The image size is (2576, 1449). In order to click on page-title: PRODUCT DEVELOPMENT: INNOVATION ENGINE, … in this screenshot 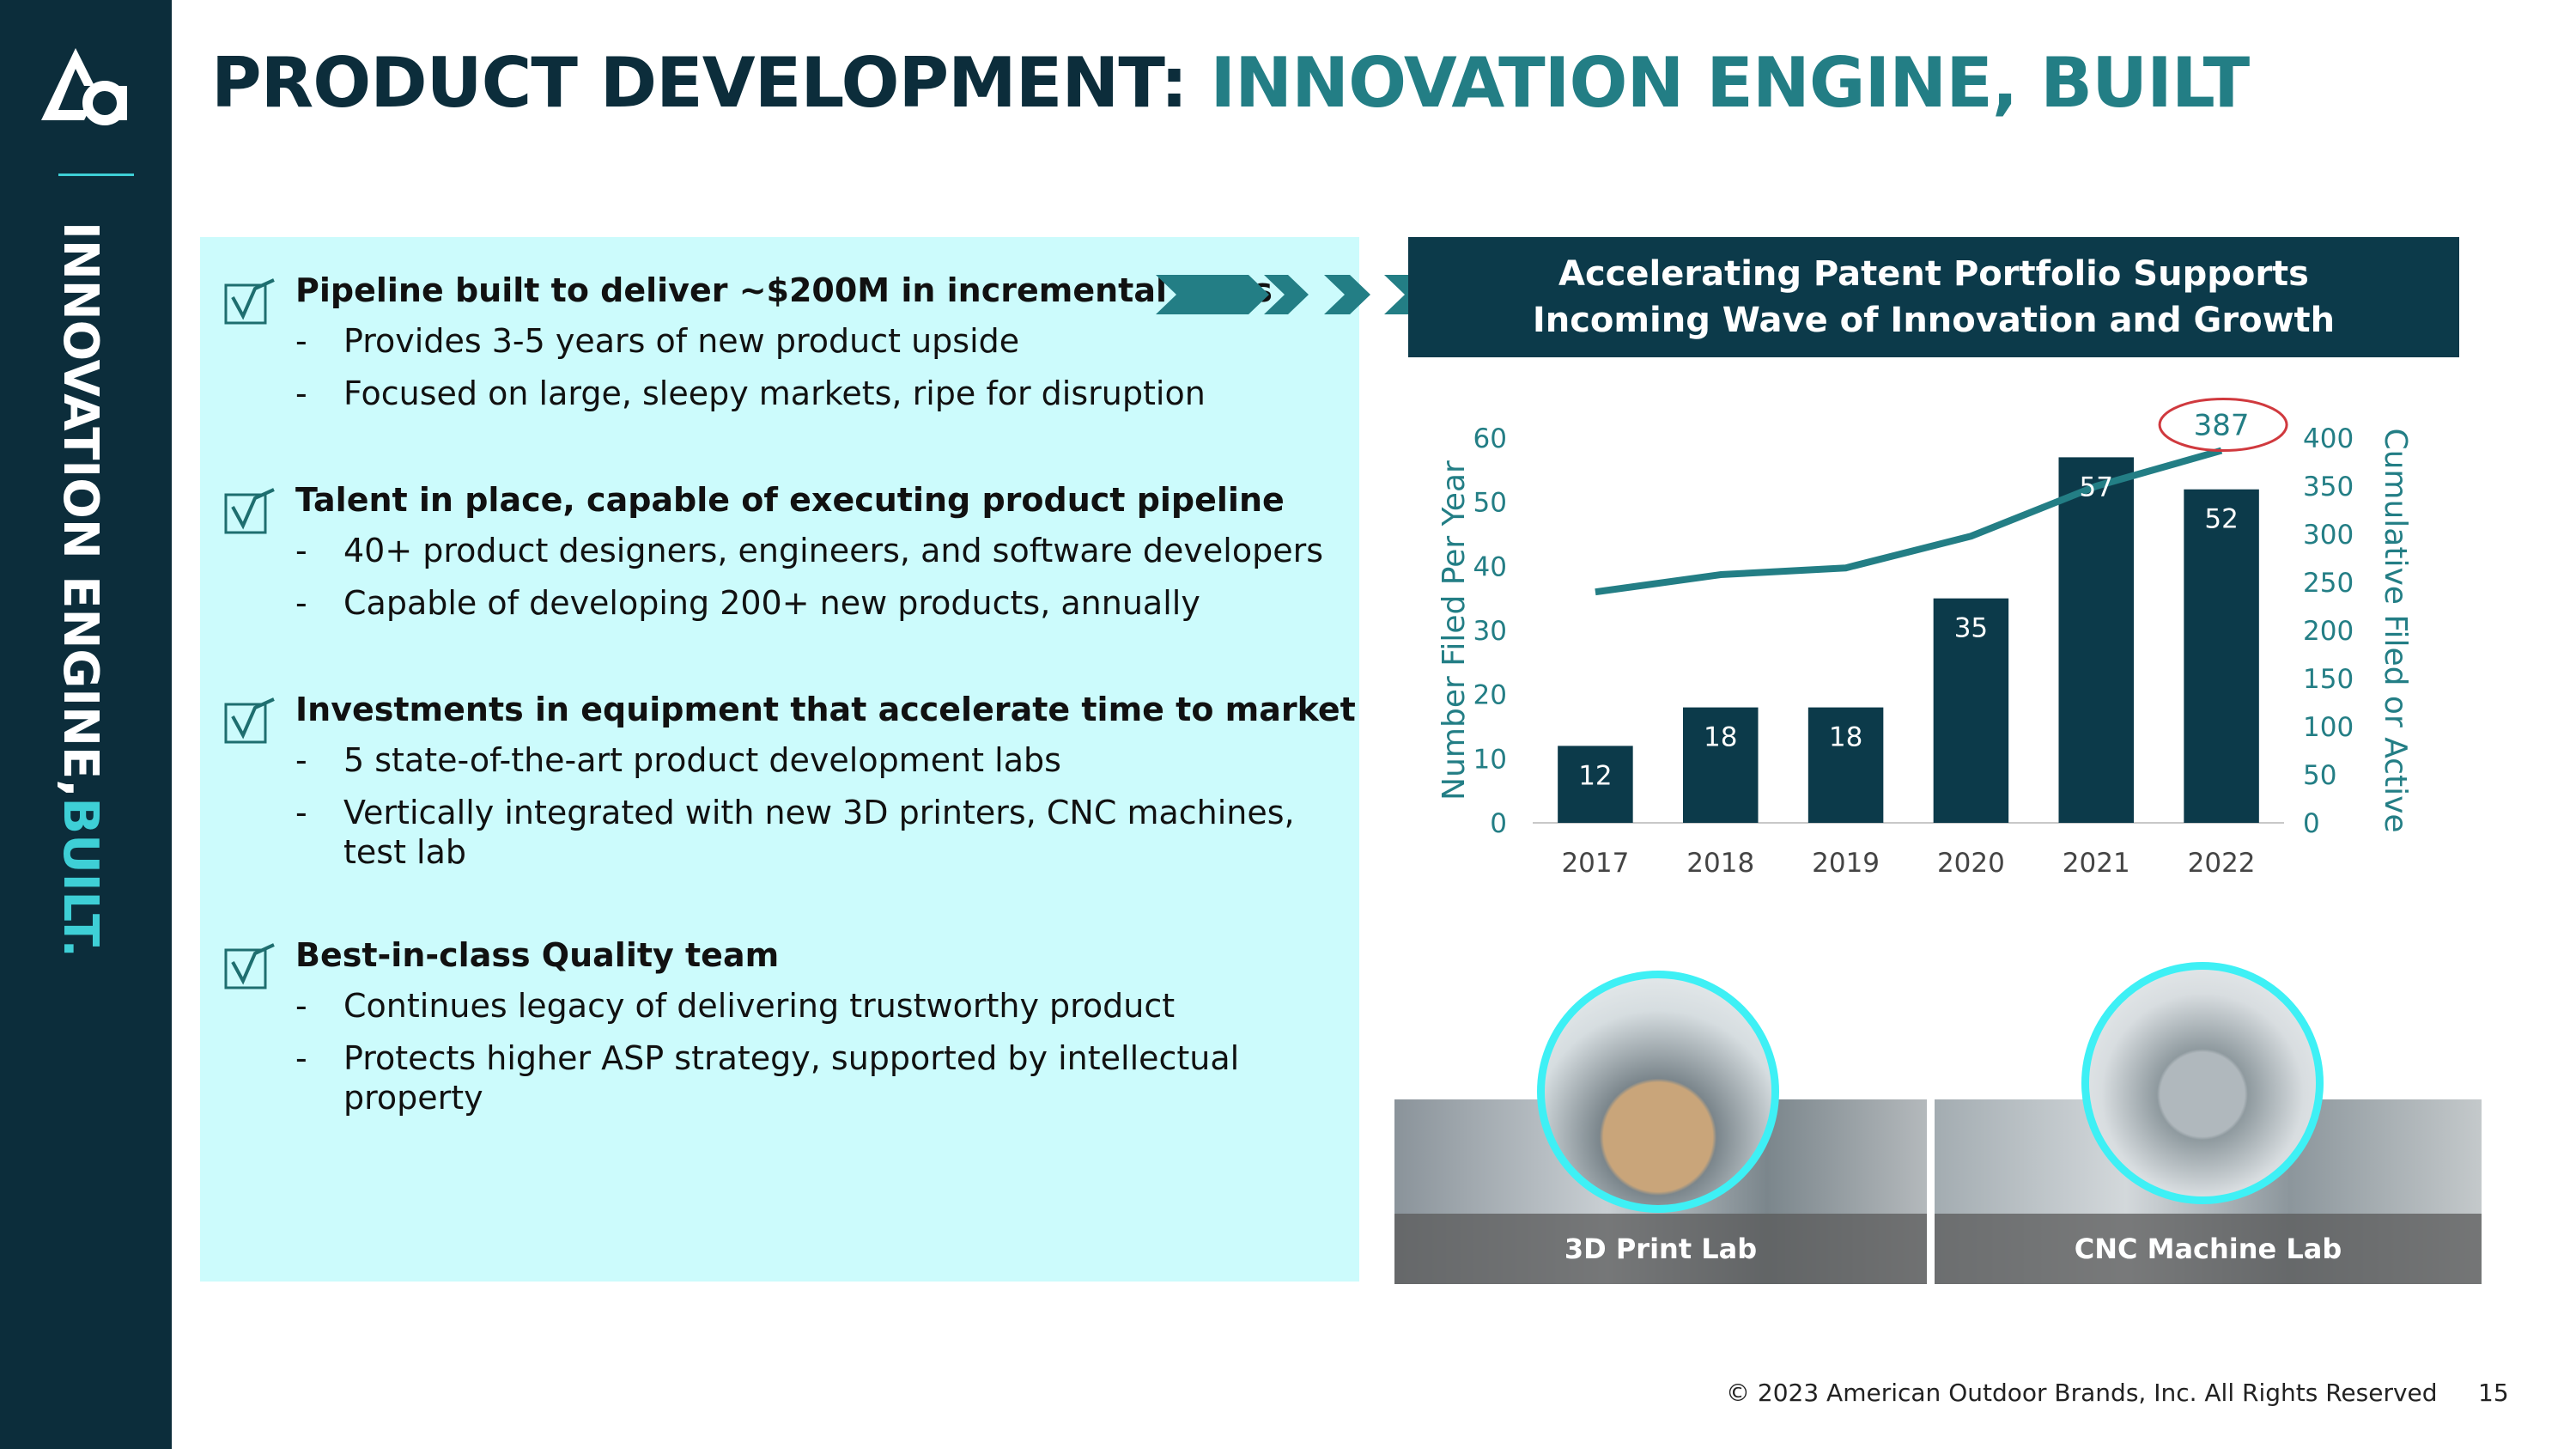, I will do `click(1230, 83)`.